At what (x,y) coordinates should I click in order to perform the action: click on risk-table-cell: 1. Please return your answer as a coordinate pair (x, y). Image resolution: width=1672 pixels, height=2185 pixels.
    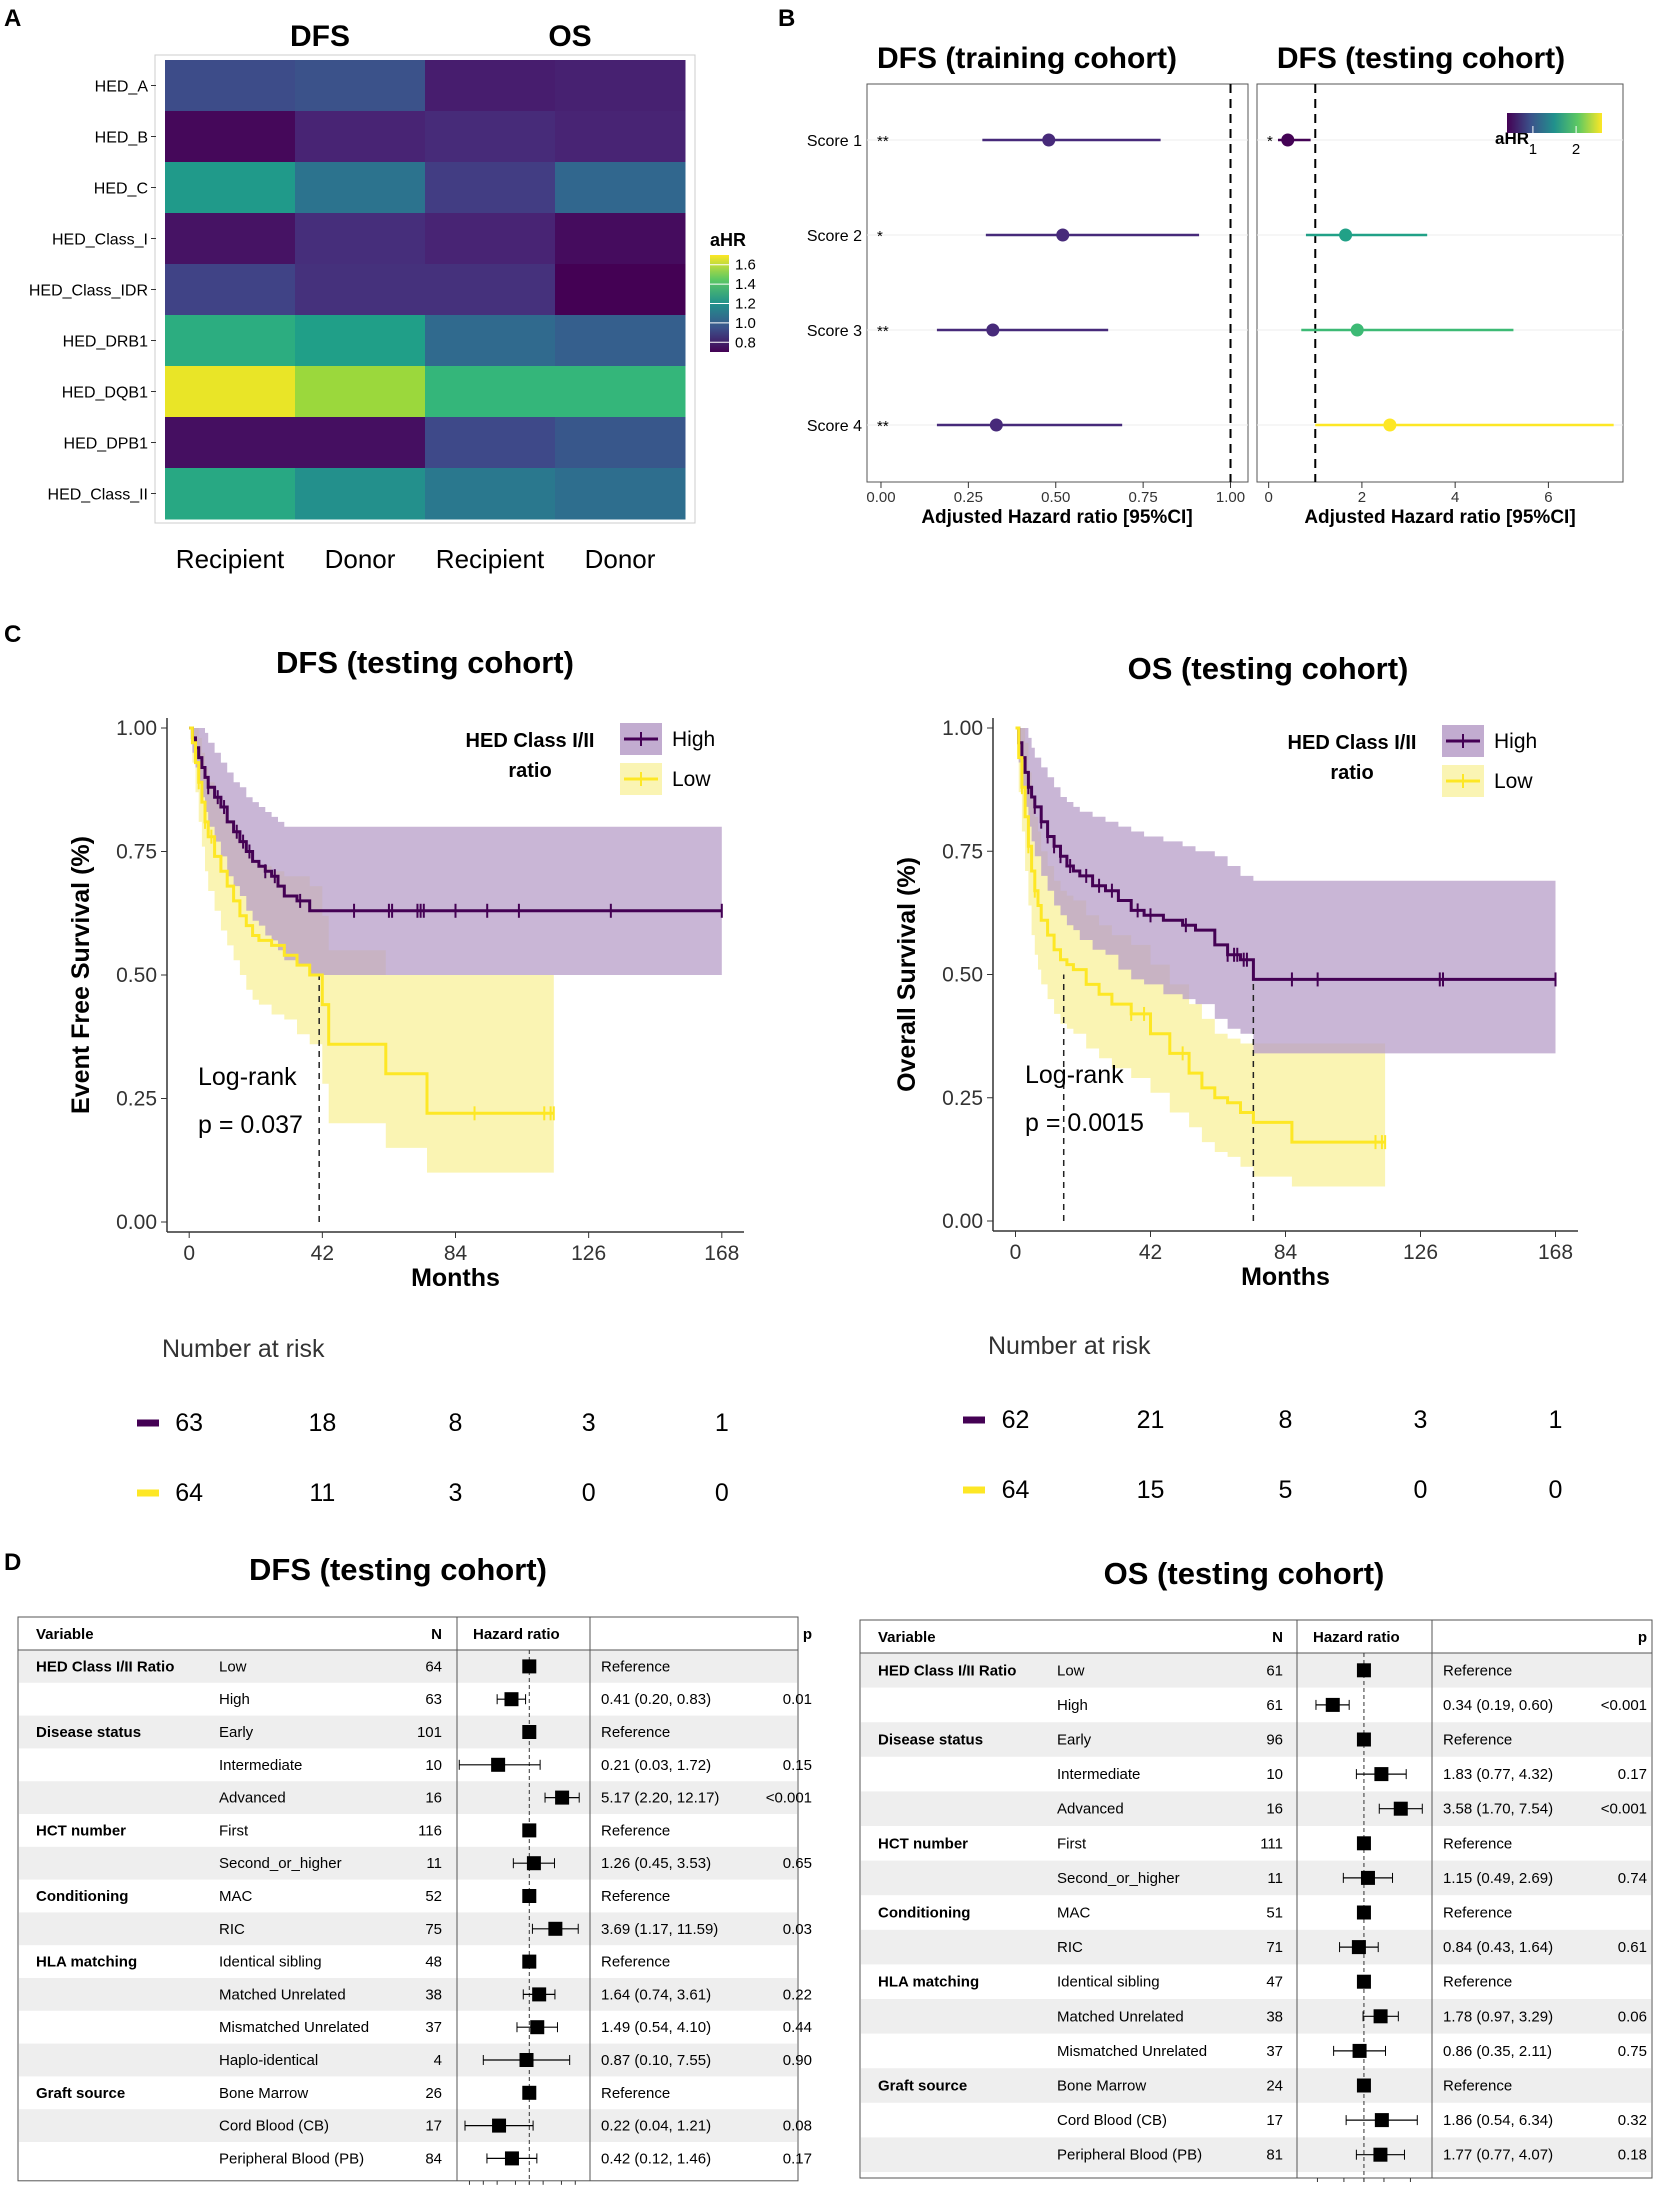
    Looking at the image, I should click on (1556, 1420).